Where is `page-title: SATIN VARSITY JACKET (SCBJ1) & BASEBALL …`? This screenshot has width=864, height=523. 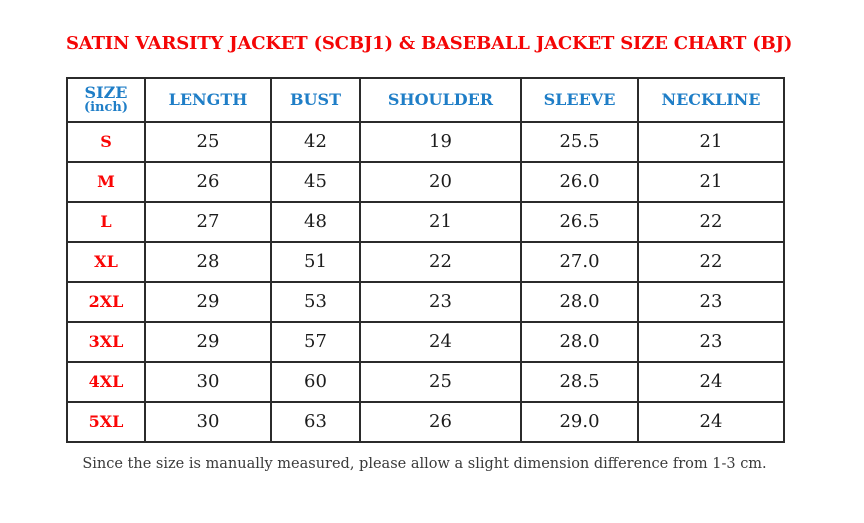
page-title: SATIN VARSITY JACKET (SCBJ1) & BASEBALL … is located at coordinates (429, 43).